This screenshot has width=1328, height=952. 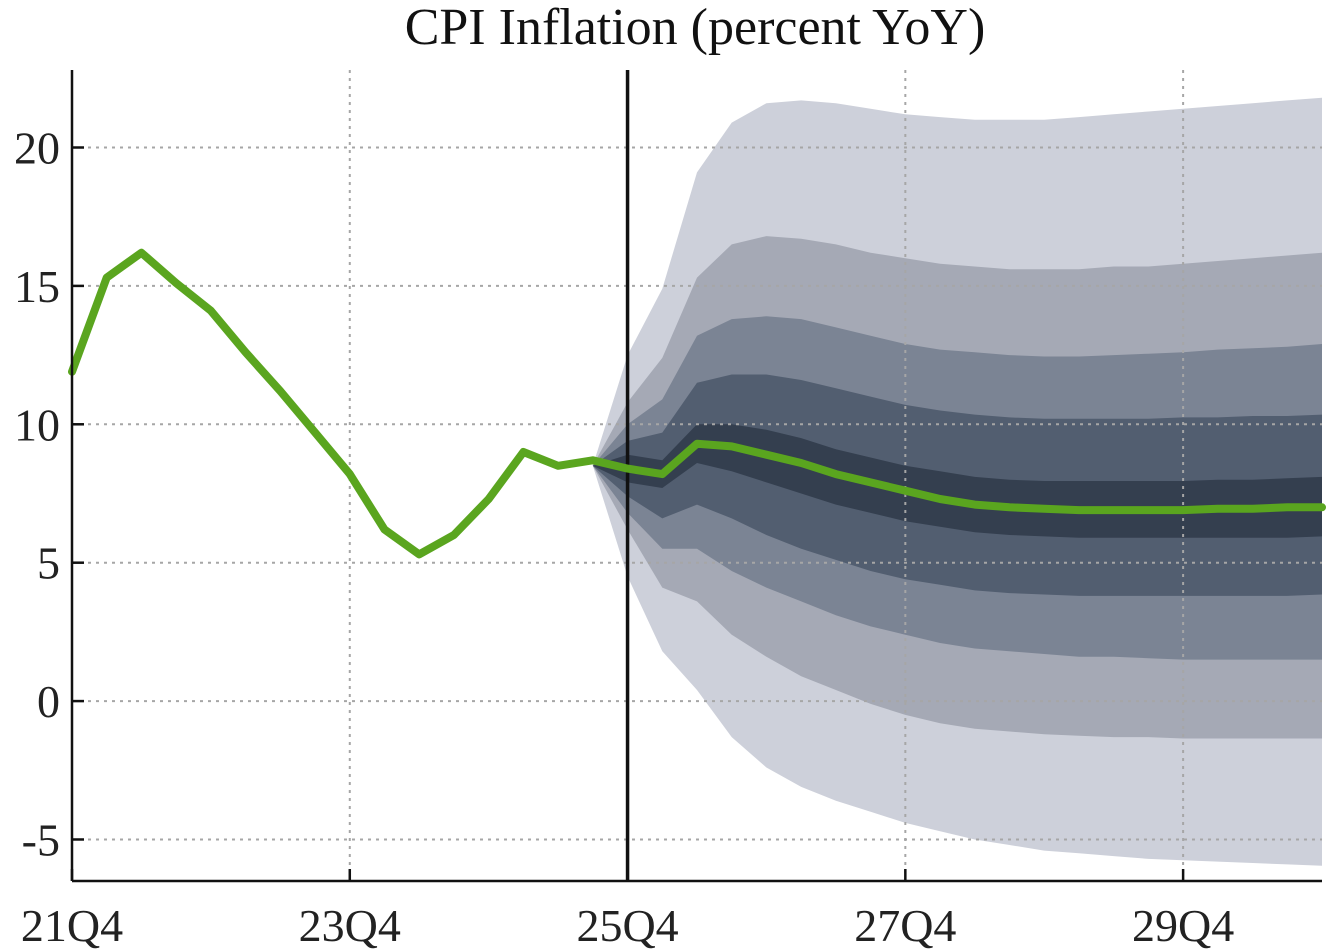 What do you see at coordinates (72, 925) in the screenshot?
I see `x-tick-label: 21Q4` at bounding box center [72, 925].